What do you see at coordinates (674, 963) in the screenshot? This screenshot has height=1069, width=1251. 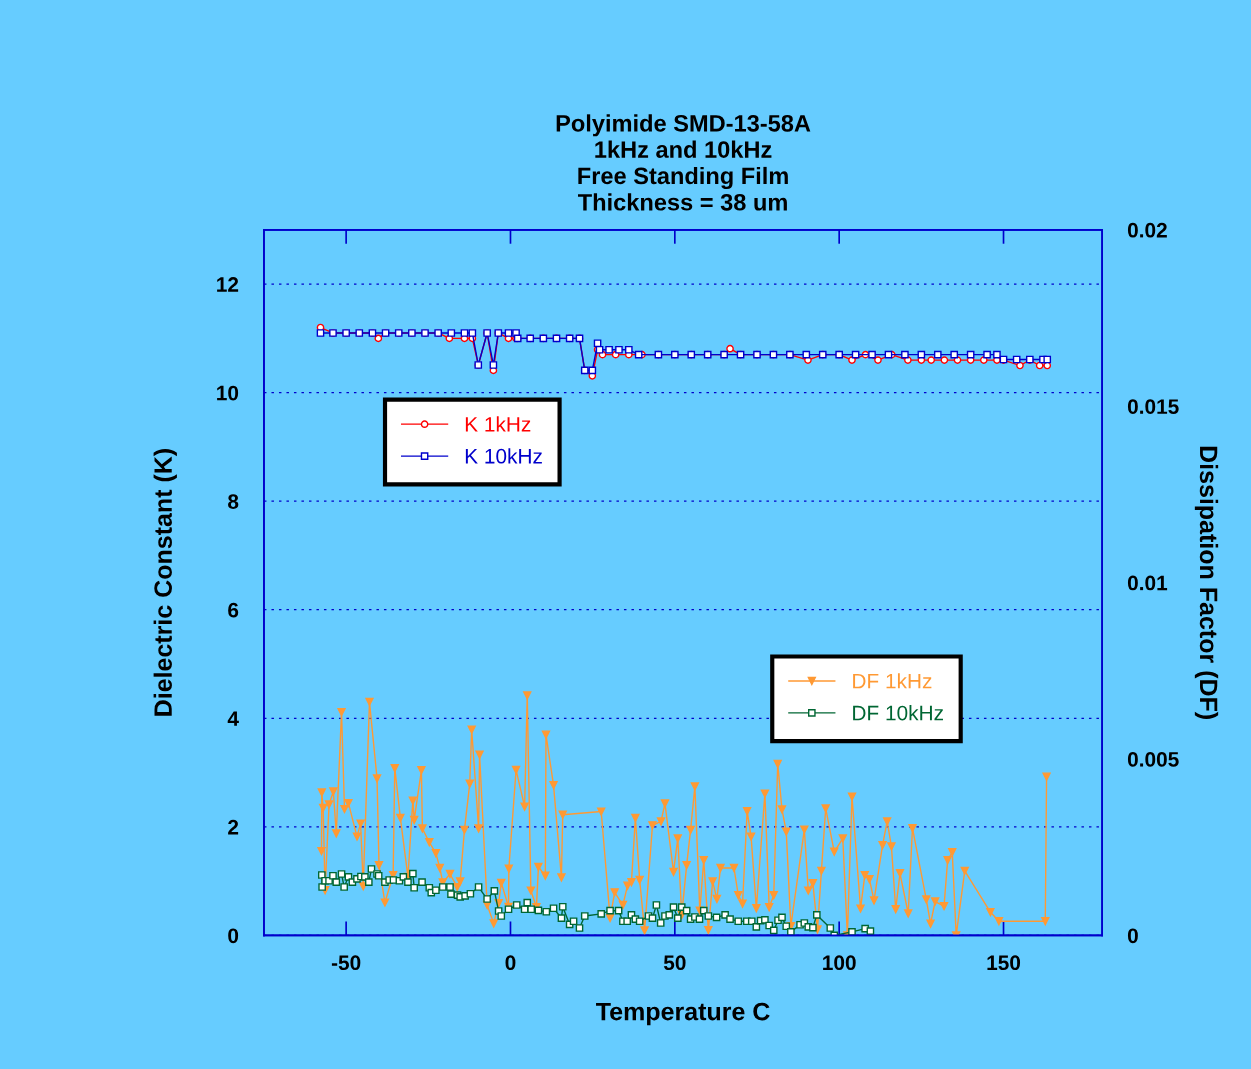 I see `x-tick-label: 50` at bounding box center [674, 963].